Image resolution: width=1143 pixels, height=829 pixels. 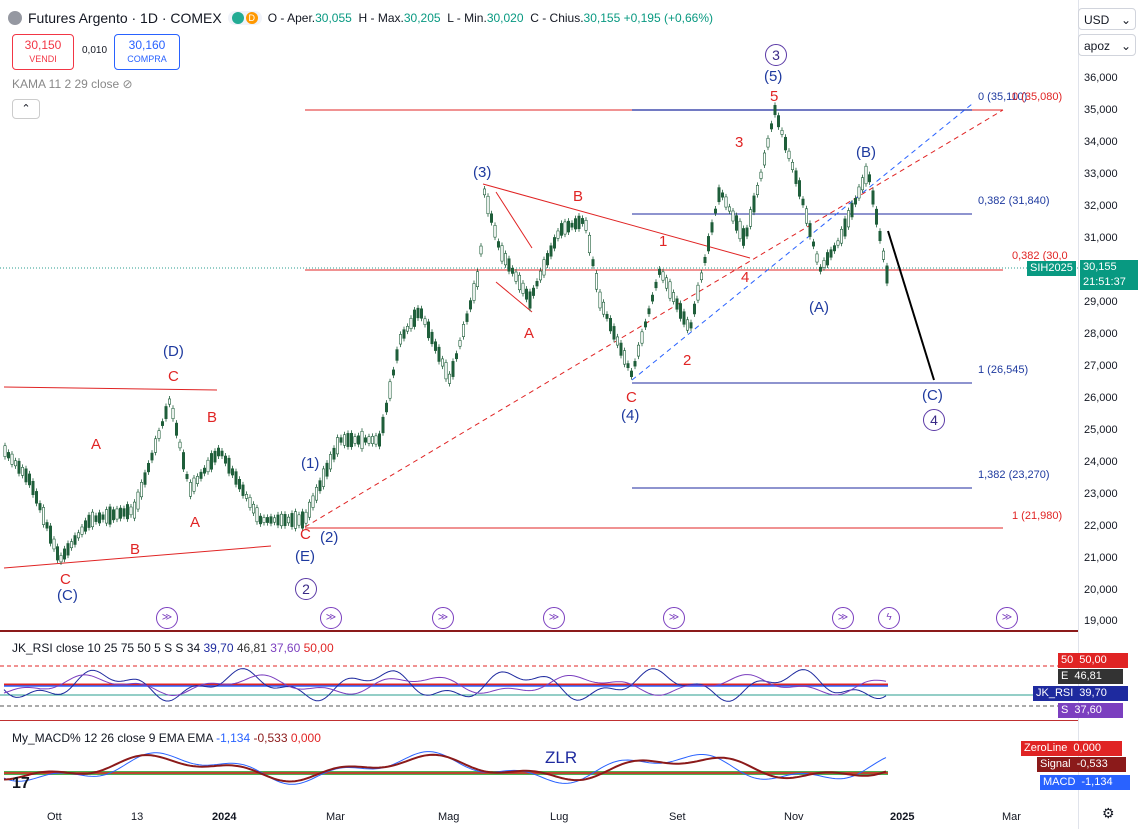 What do you see at coordinates (1109, 267) in the screenshot?
I see `last-price-tag: 30,155` at bounding box center [1109, 267].